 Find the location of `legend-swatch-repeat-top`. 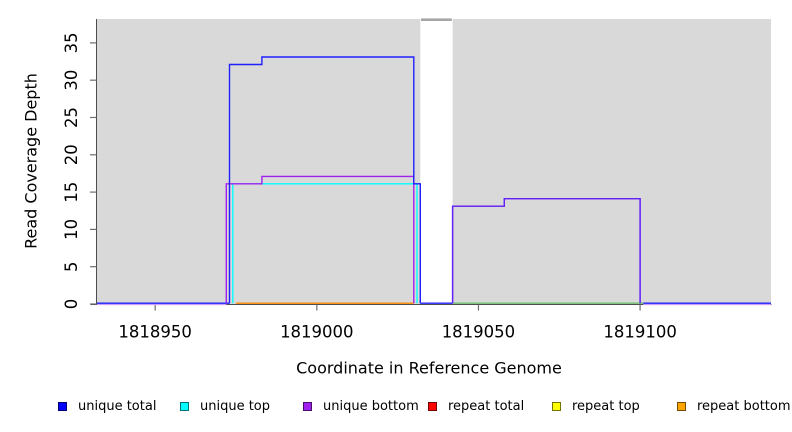

legend-swatch-repeat-top is located at coordinates (556, 406).